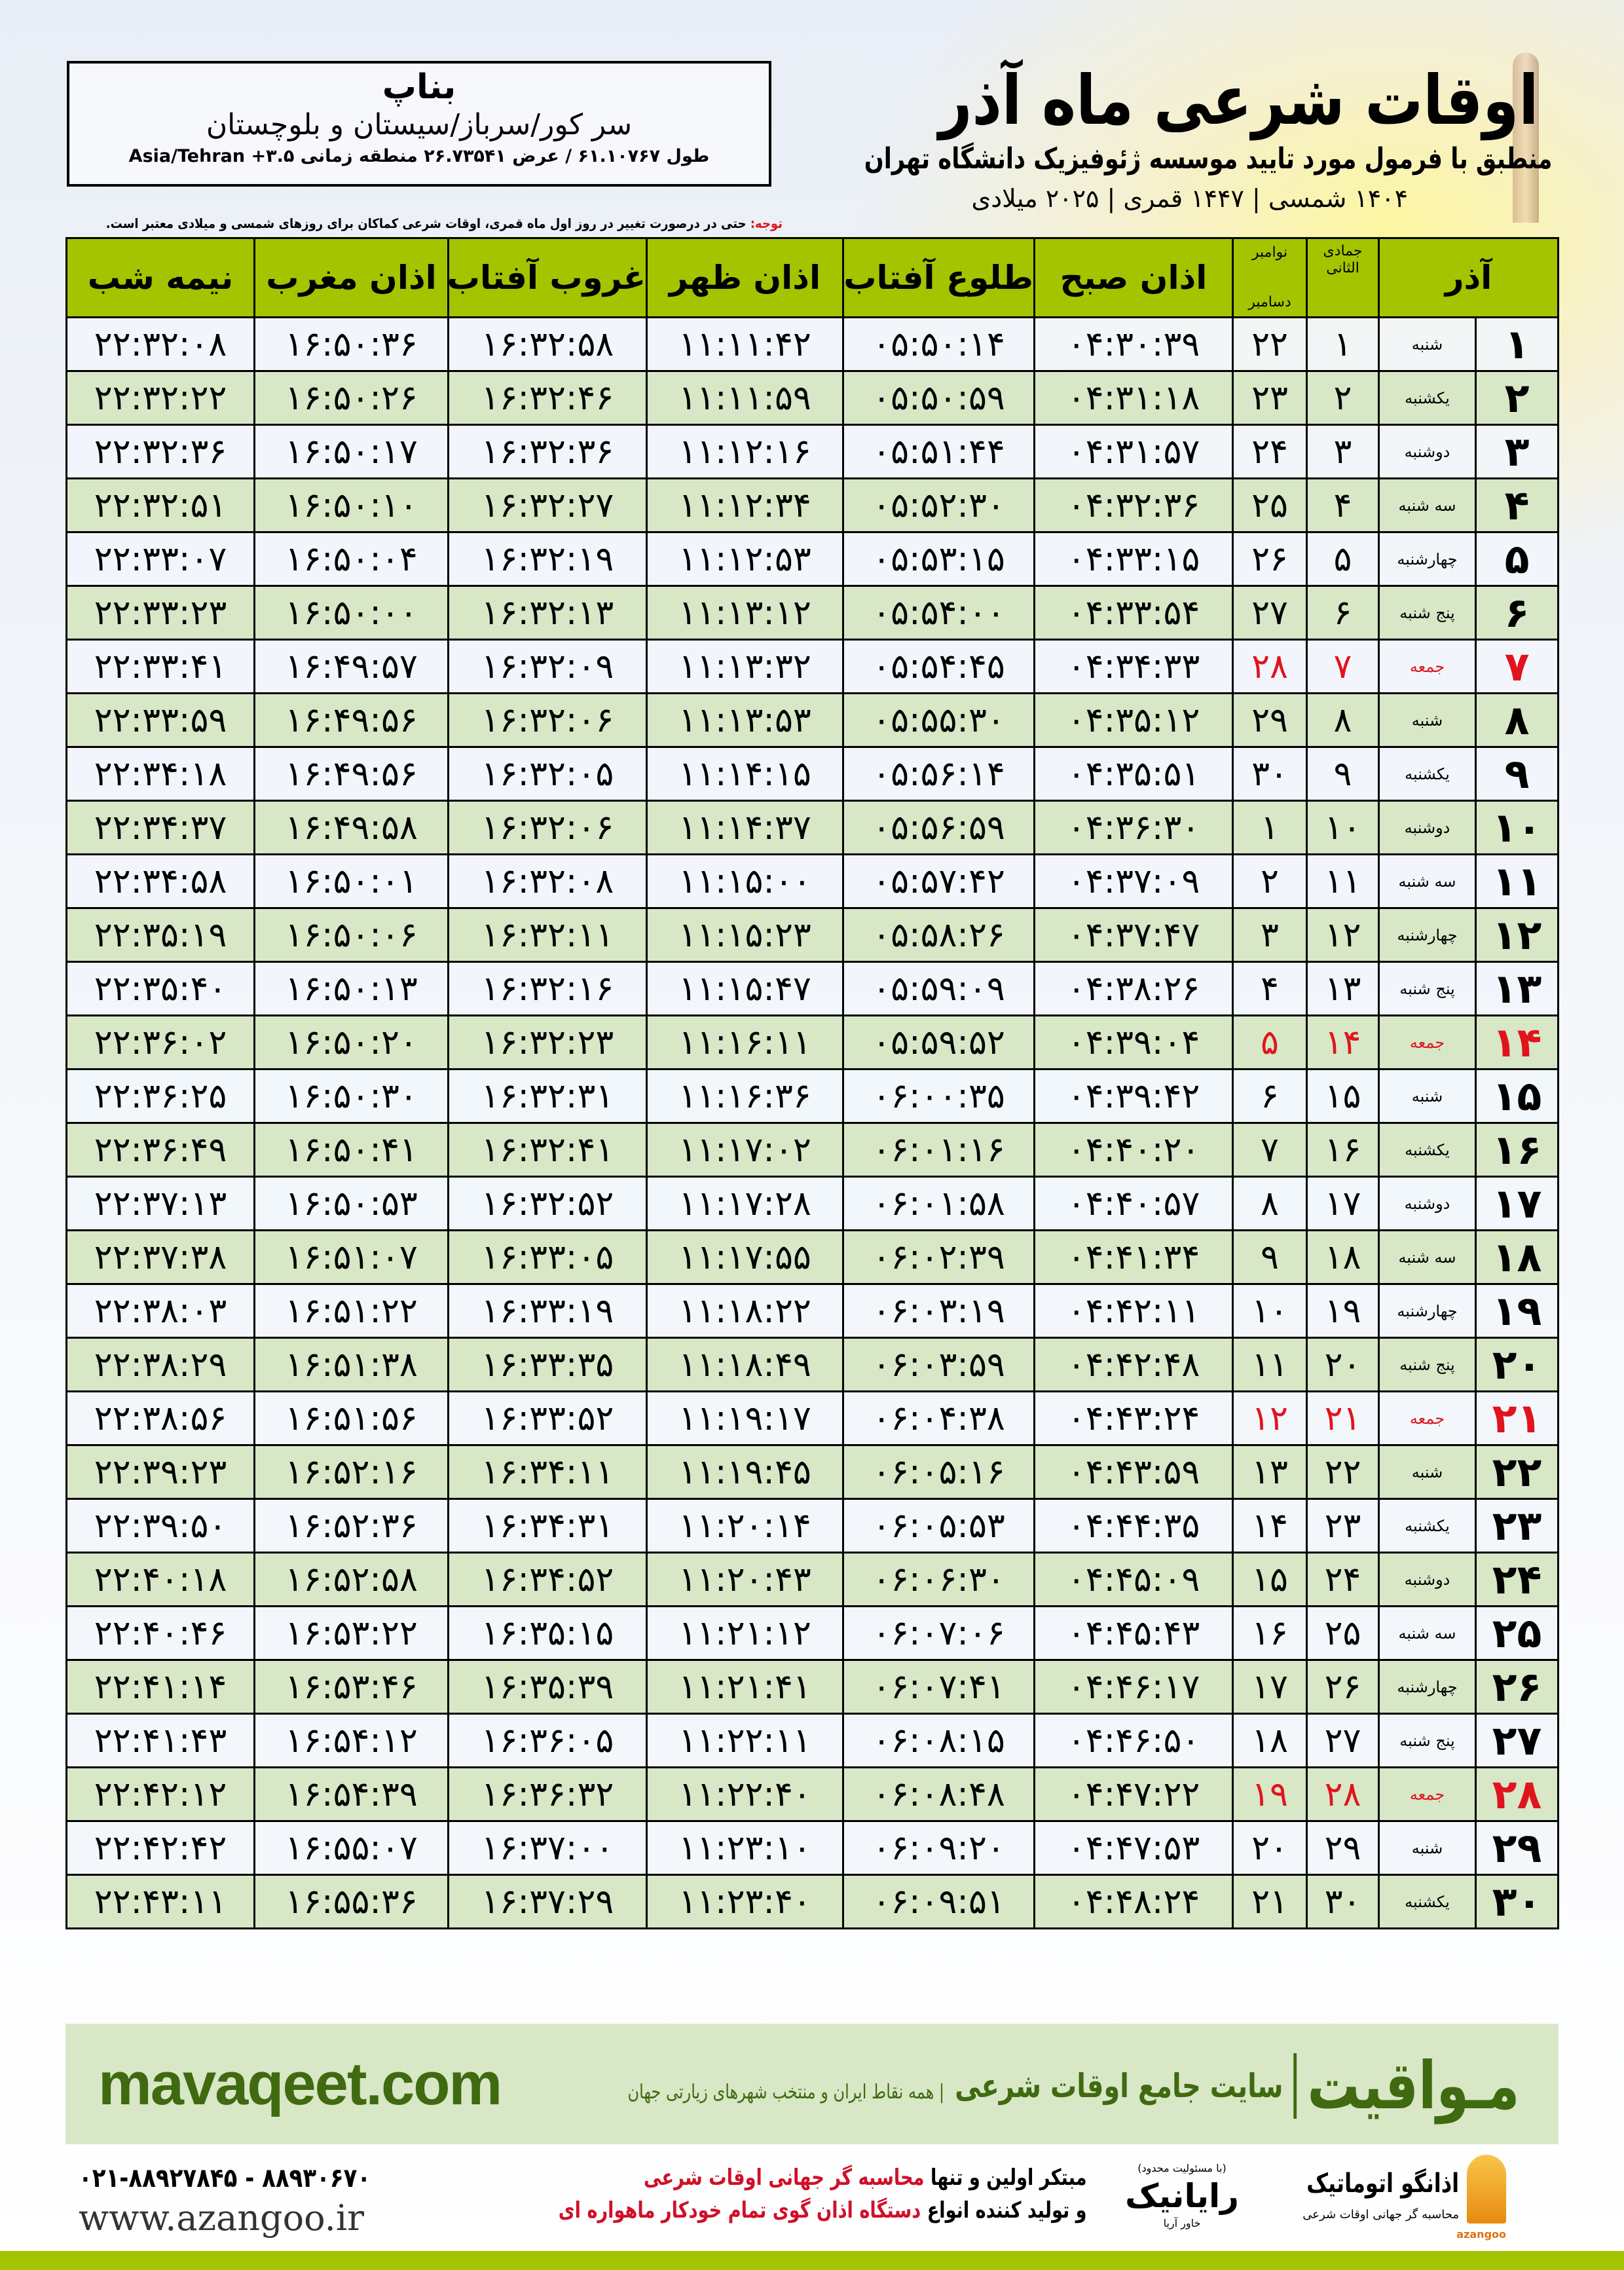 This screenshot has height=2270, width=1624. Describe the element at coordinates (1343, 1901) in the screenshot. I see `row-hijri: ۳۰` at that location.